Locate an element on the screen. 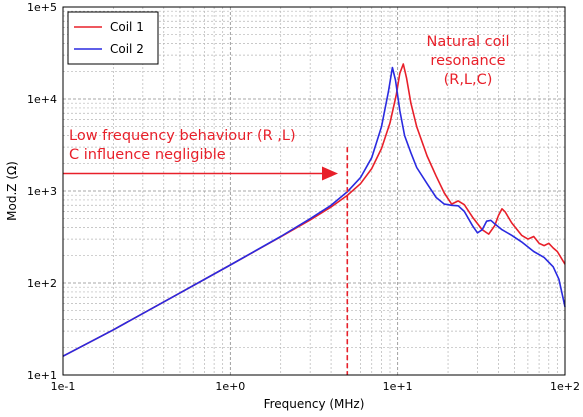 The height and width of the screenshot is (417, 583). x-tick-label: 1e+0 is located at coordinates (230, 386).